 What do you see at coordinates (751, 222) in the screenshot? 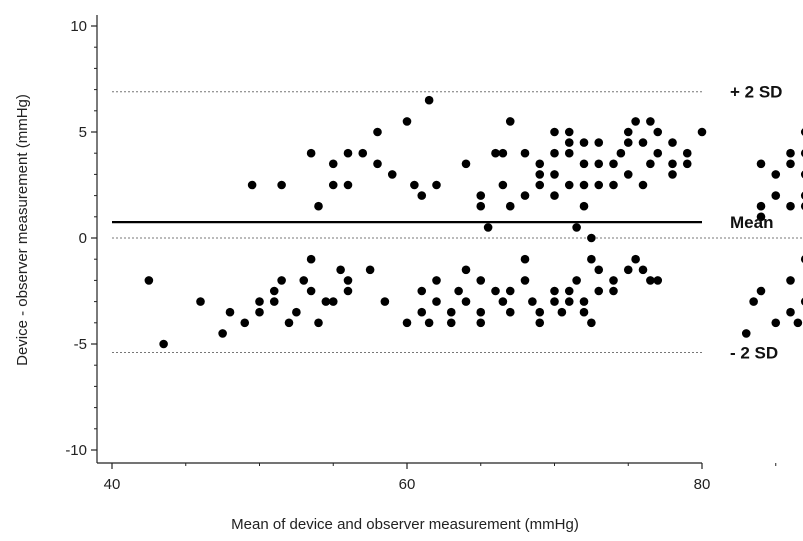
I see `ref-line-mean-label: Mean` at bounding box center [751, 222].